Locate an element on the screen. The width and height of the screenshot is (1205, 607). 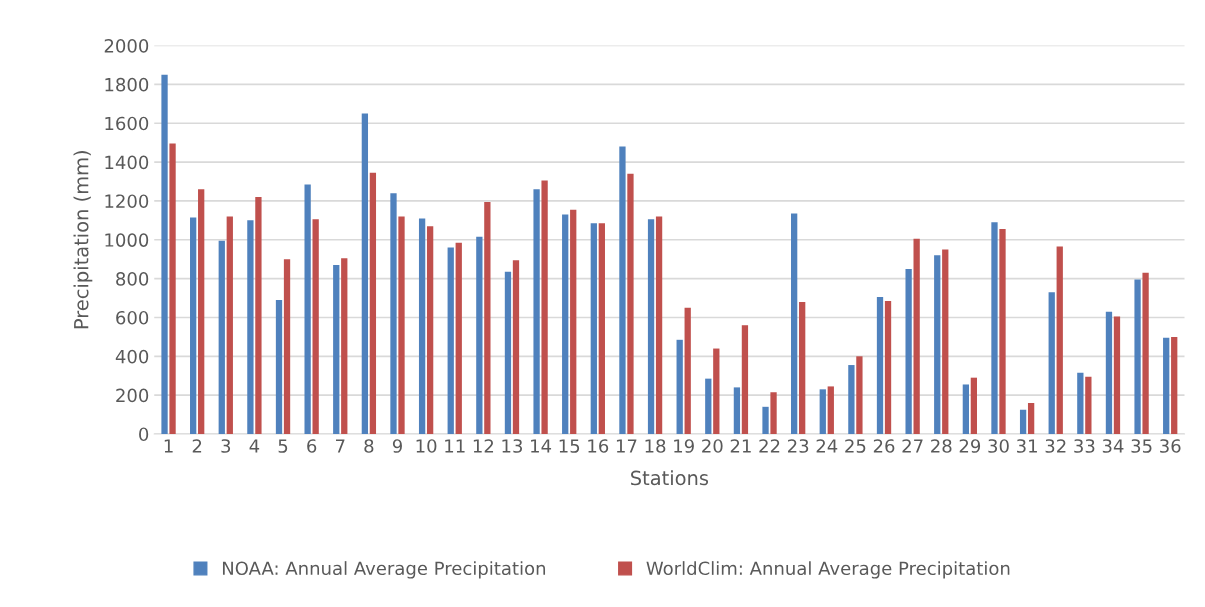
x-tick-label: 2 is located at coordinates (197, 446).